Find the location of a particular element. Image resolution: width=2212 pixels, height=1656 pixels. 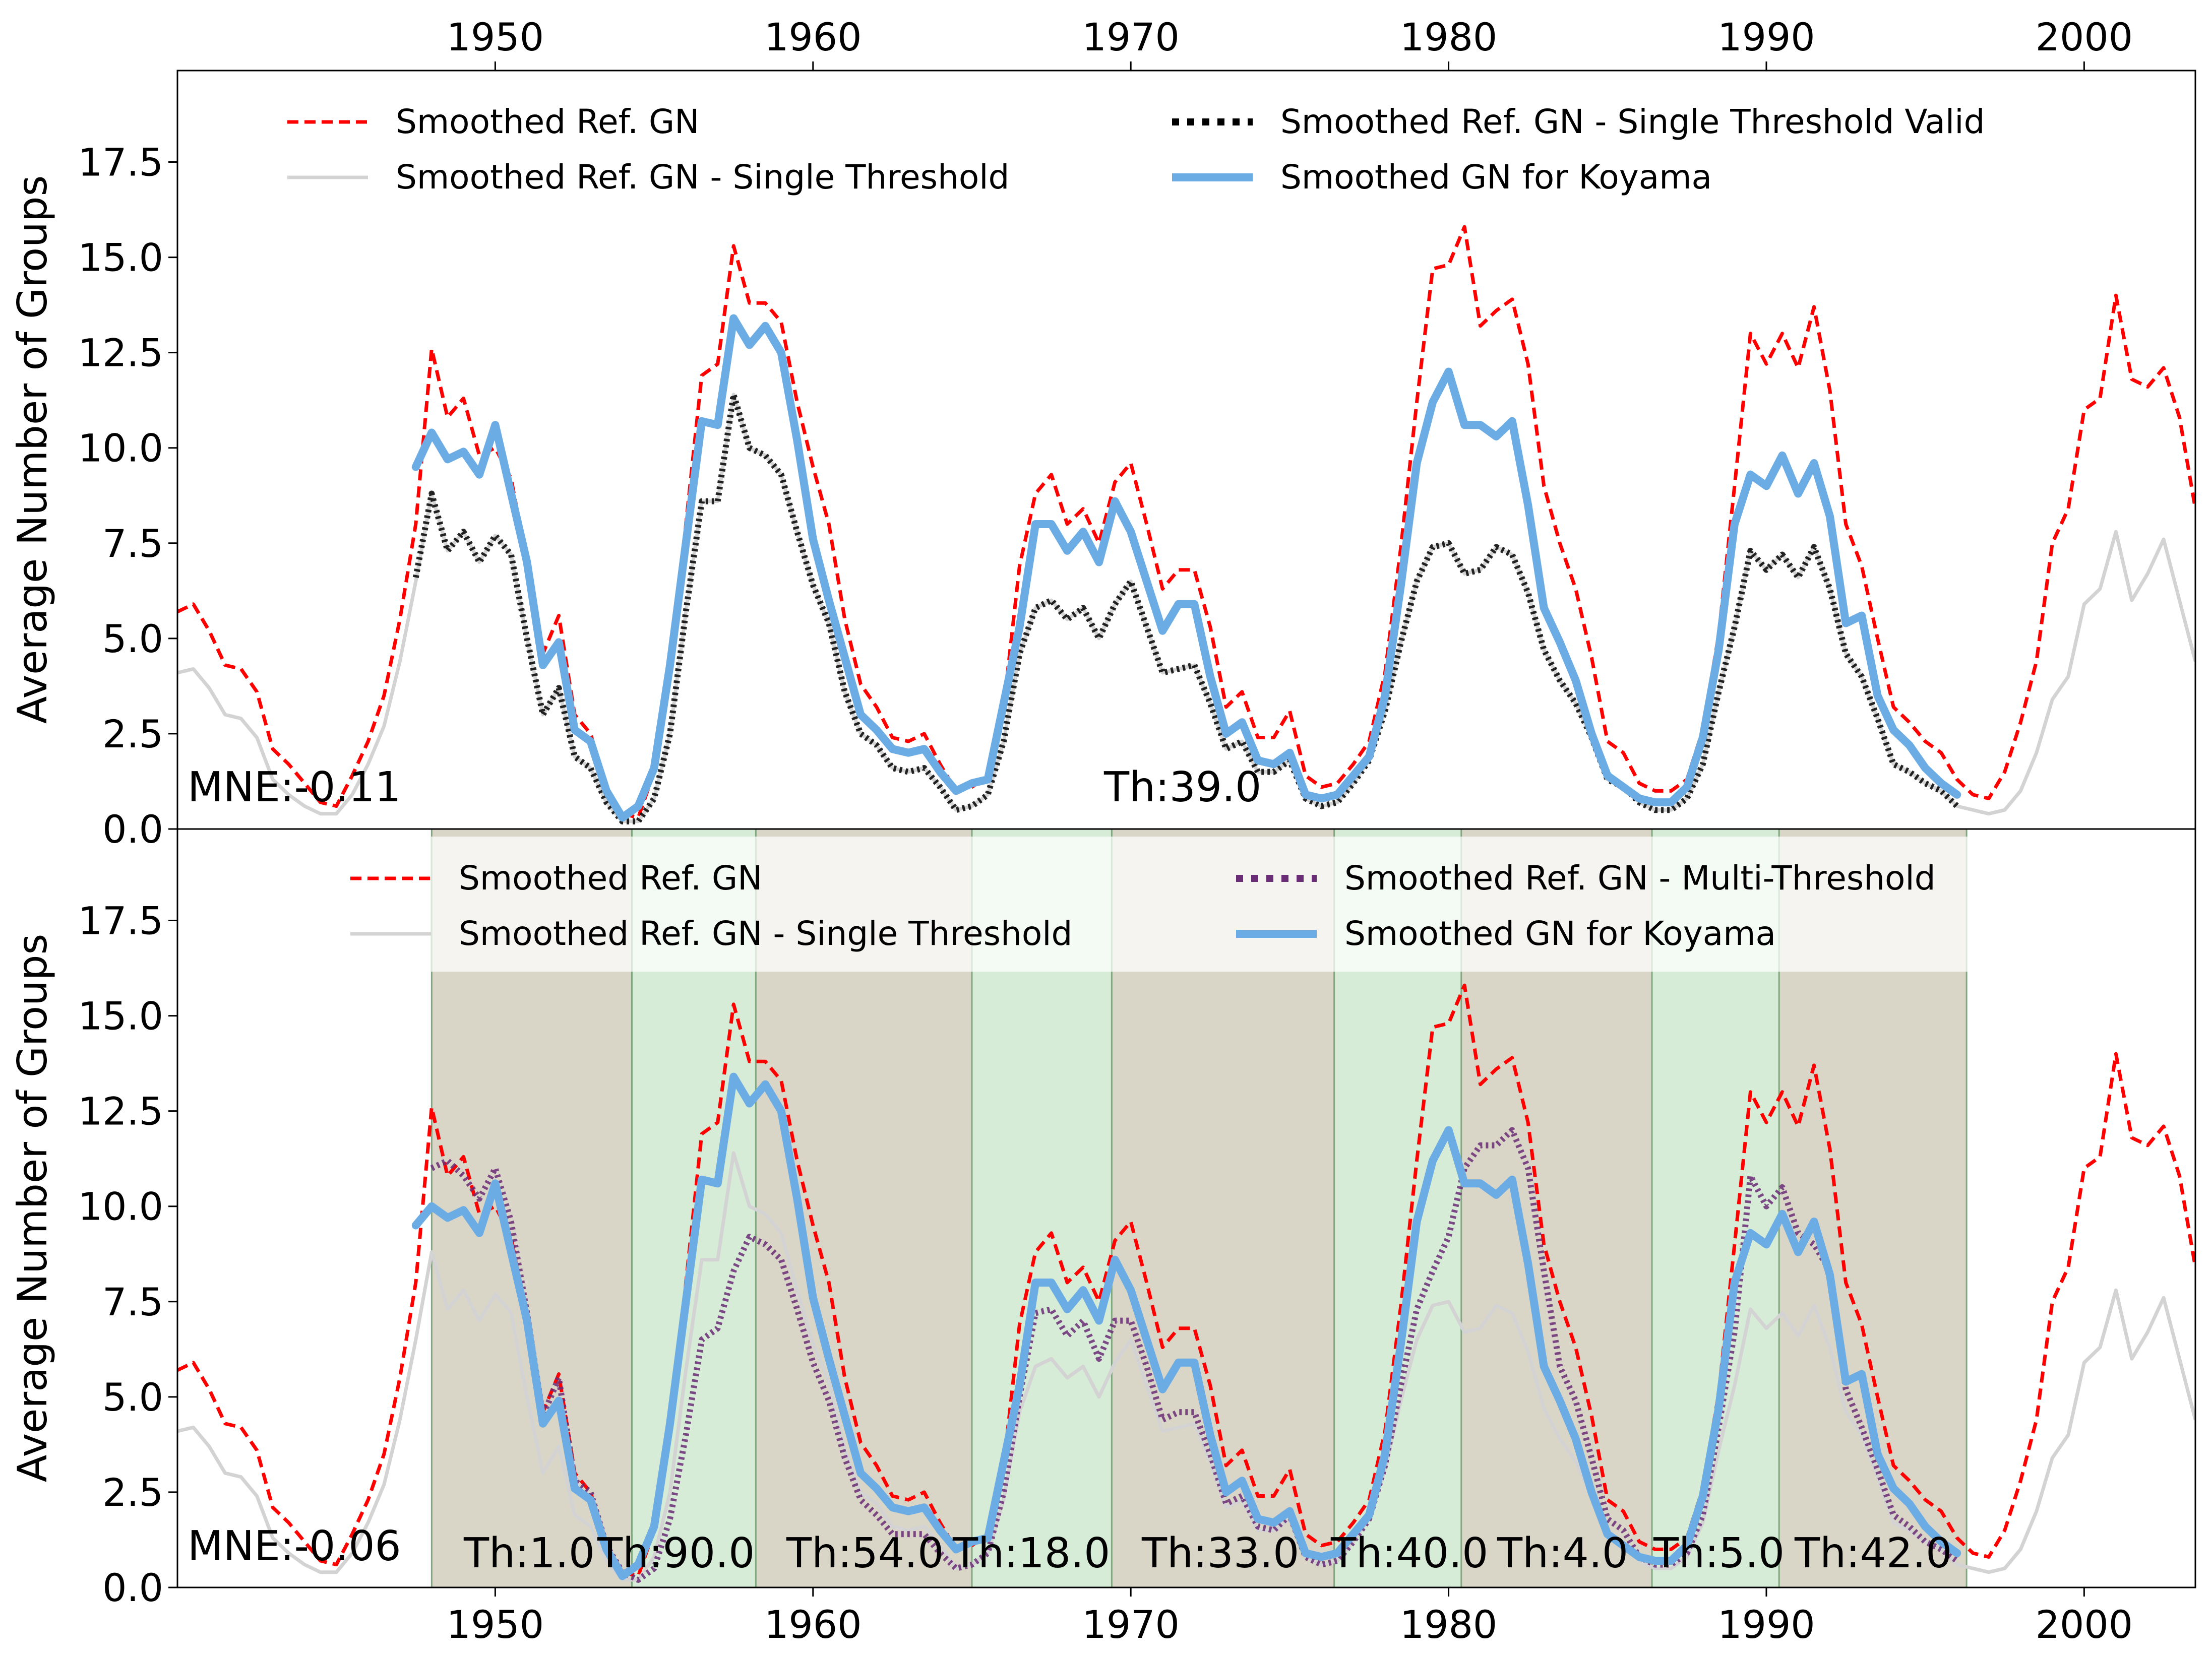

threshold-label-2: Th:90.0 is located at coordinates (676, 1553).